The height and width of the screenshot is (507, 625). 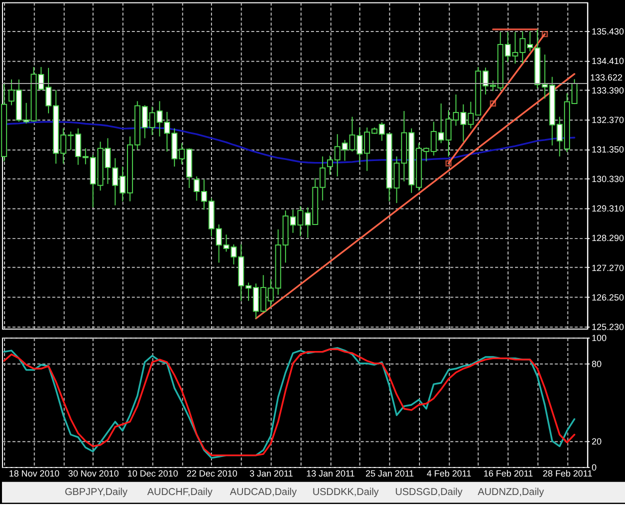 I want to click on x-tick-label: 4 Feb 2011, so click(x=449, y=473).